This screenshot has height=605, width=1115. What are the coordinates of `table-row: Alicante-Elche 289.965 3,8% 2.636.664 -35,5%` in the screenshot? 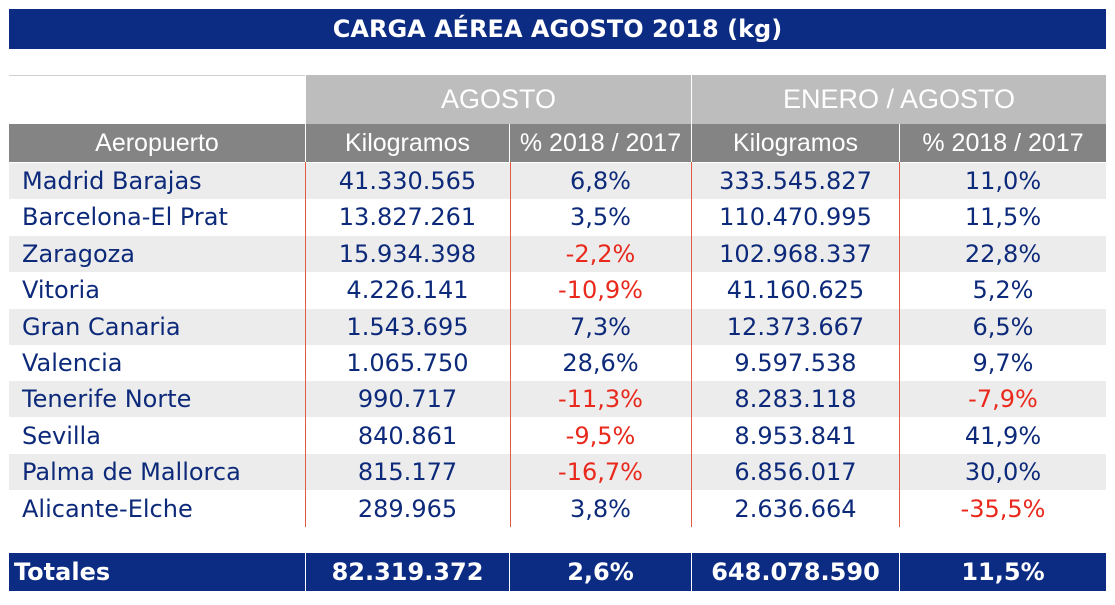 It's located at (557, 509).